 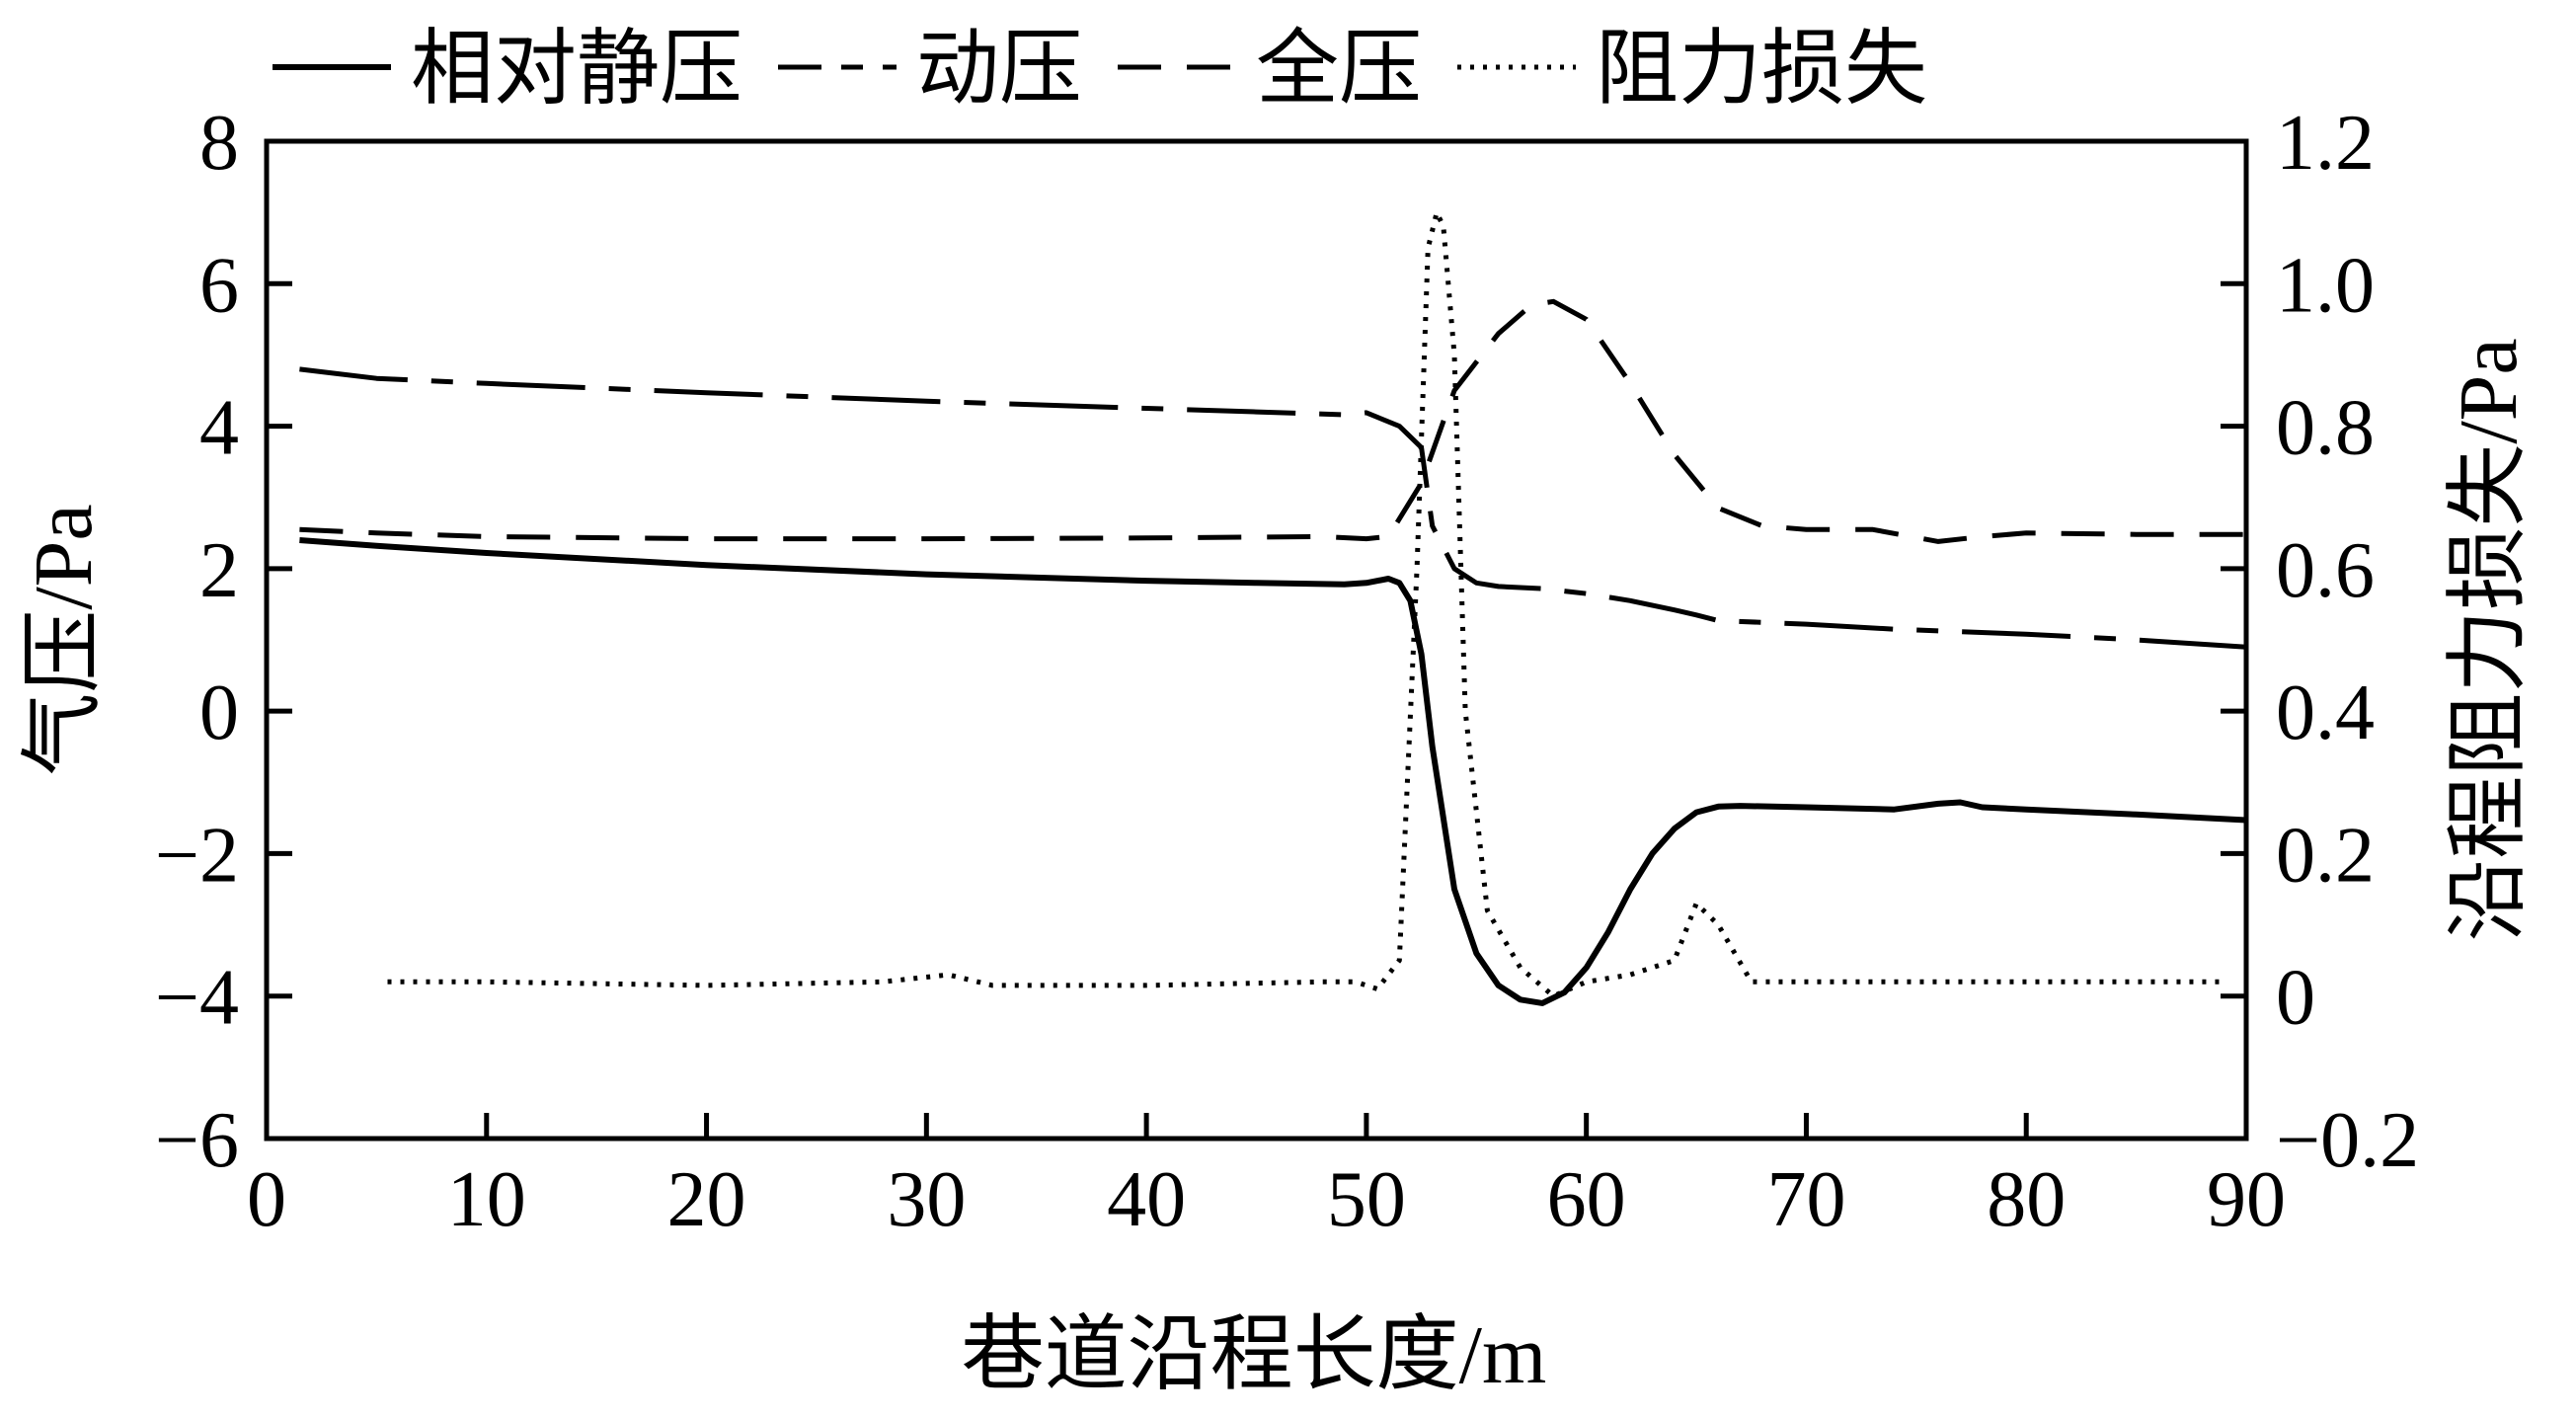 What do you see at coordinates (219, 713) in the screenshot?
I see `y-left-tick-label: 0` at bounding box center [219, 713].